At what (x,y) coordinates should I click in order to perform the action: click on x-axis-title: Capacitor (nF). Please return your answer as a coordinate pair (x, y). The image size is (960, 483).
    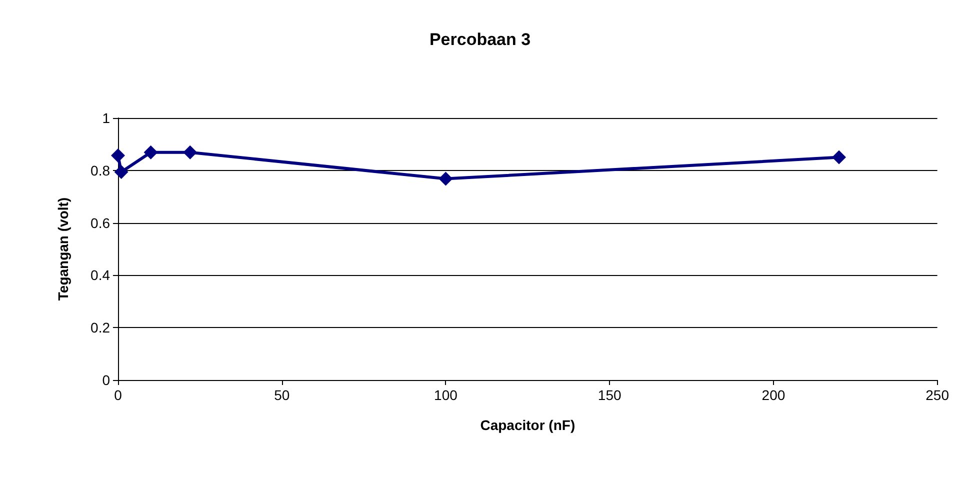
    Looking at the image, I should click on (528, 425).